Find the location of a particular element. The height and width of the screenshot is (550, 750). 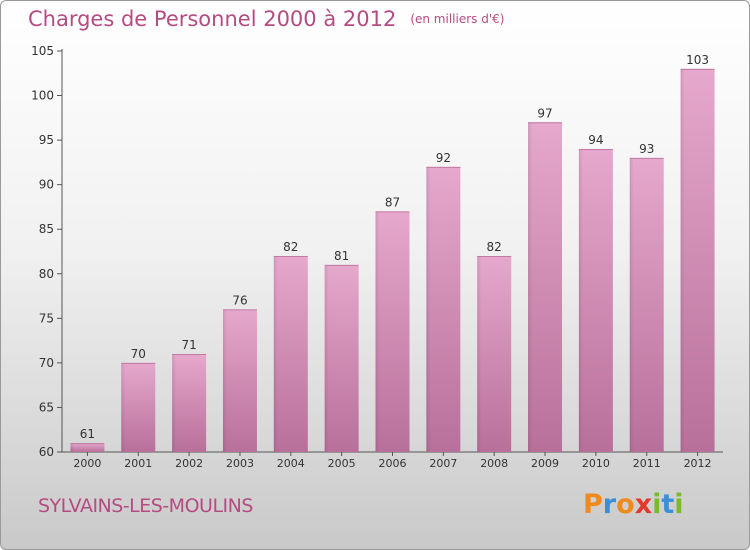

proxiti-logo: Proxiti is located at coordinates (633, 504).